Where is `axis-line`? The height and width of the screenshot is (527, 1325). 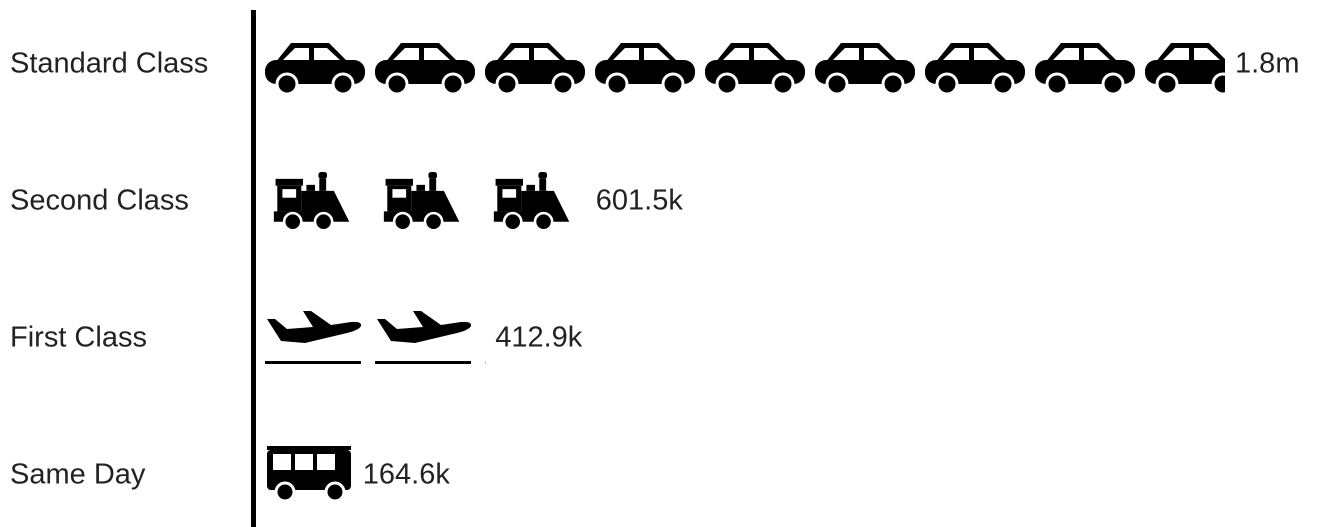
axis-line is located at coordinates (253, 268).